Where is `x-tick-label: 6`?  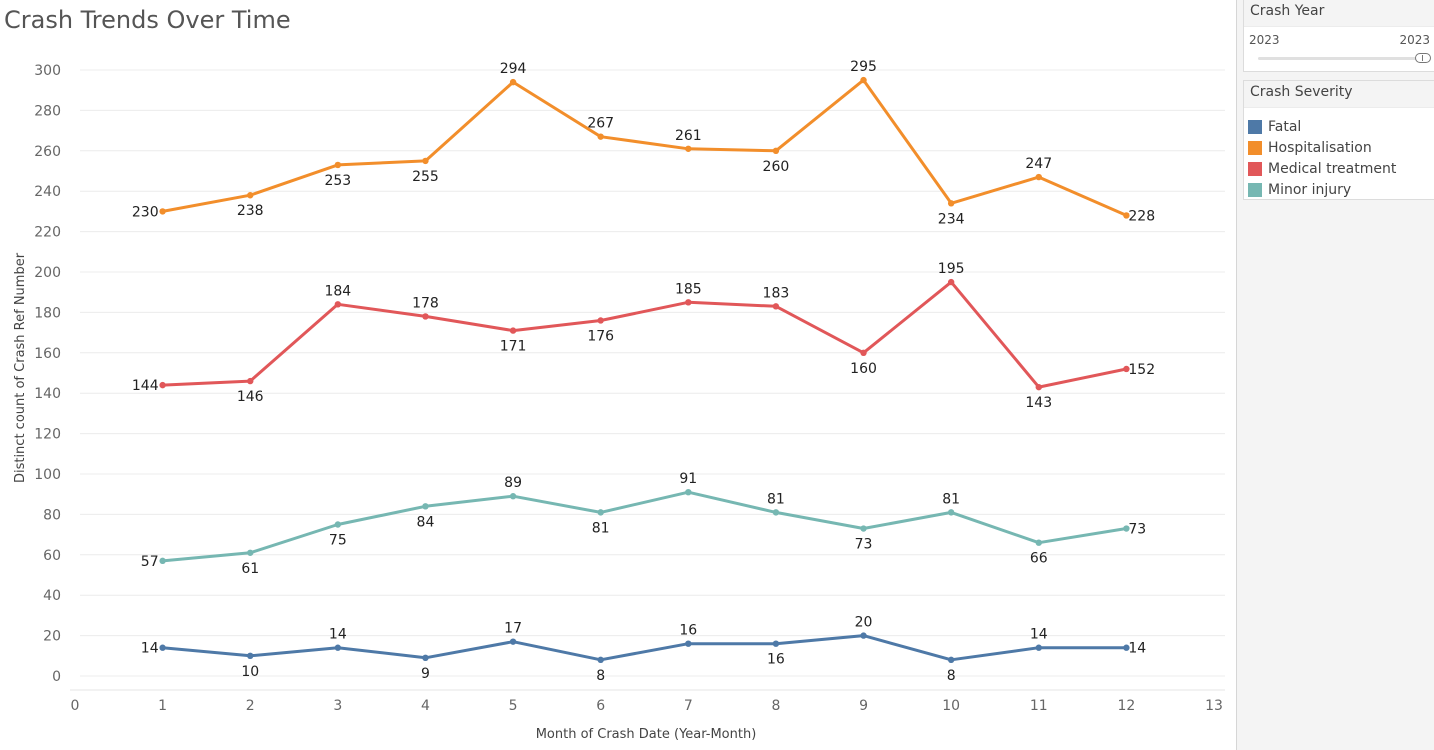 x-tick-label: 6 is located at coordinates (600, 706).